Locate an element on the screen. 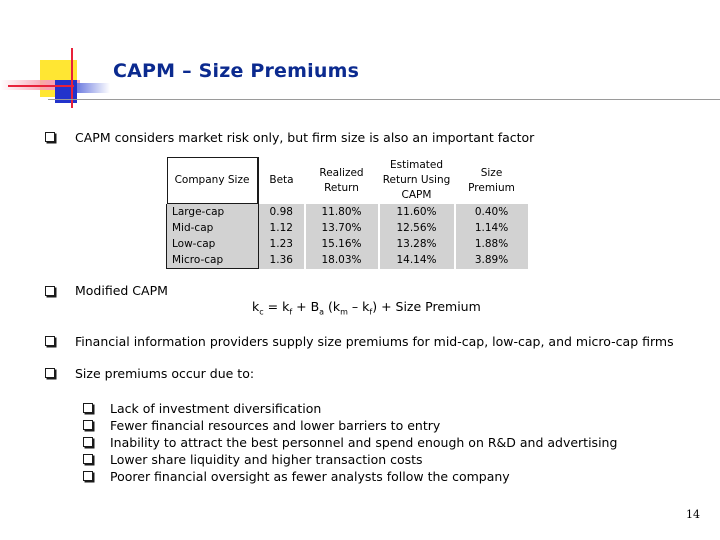 The height and width of the screenshot is (540, 720). cell-beta: 1.36 is located at coordinates (282, 260).